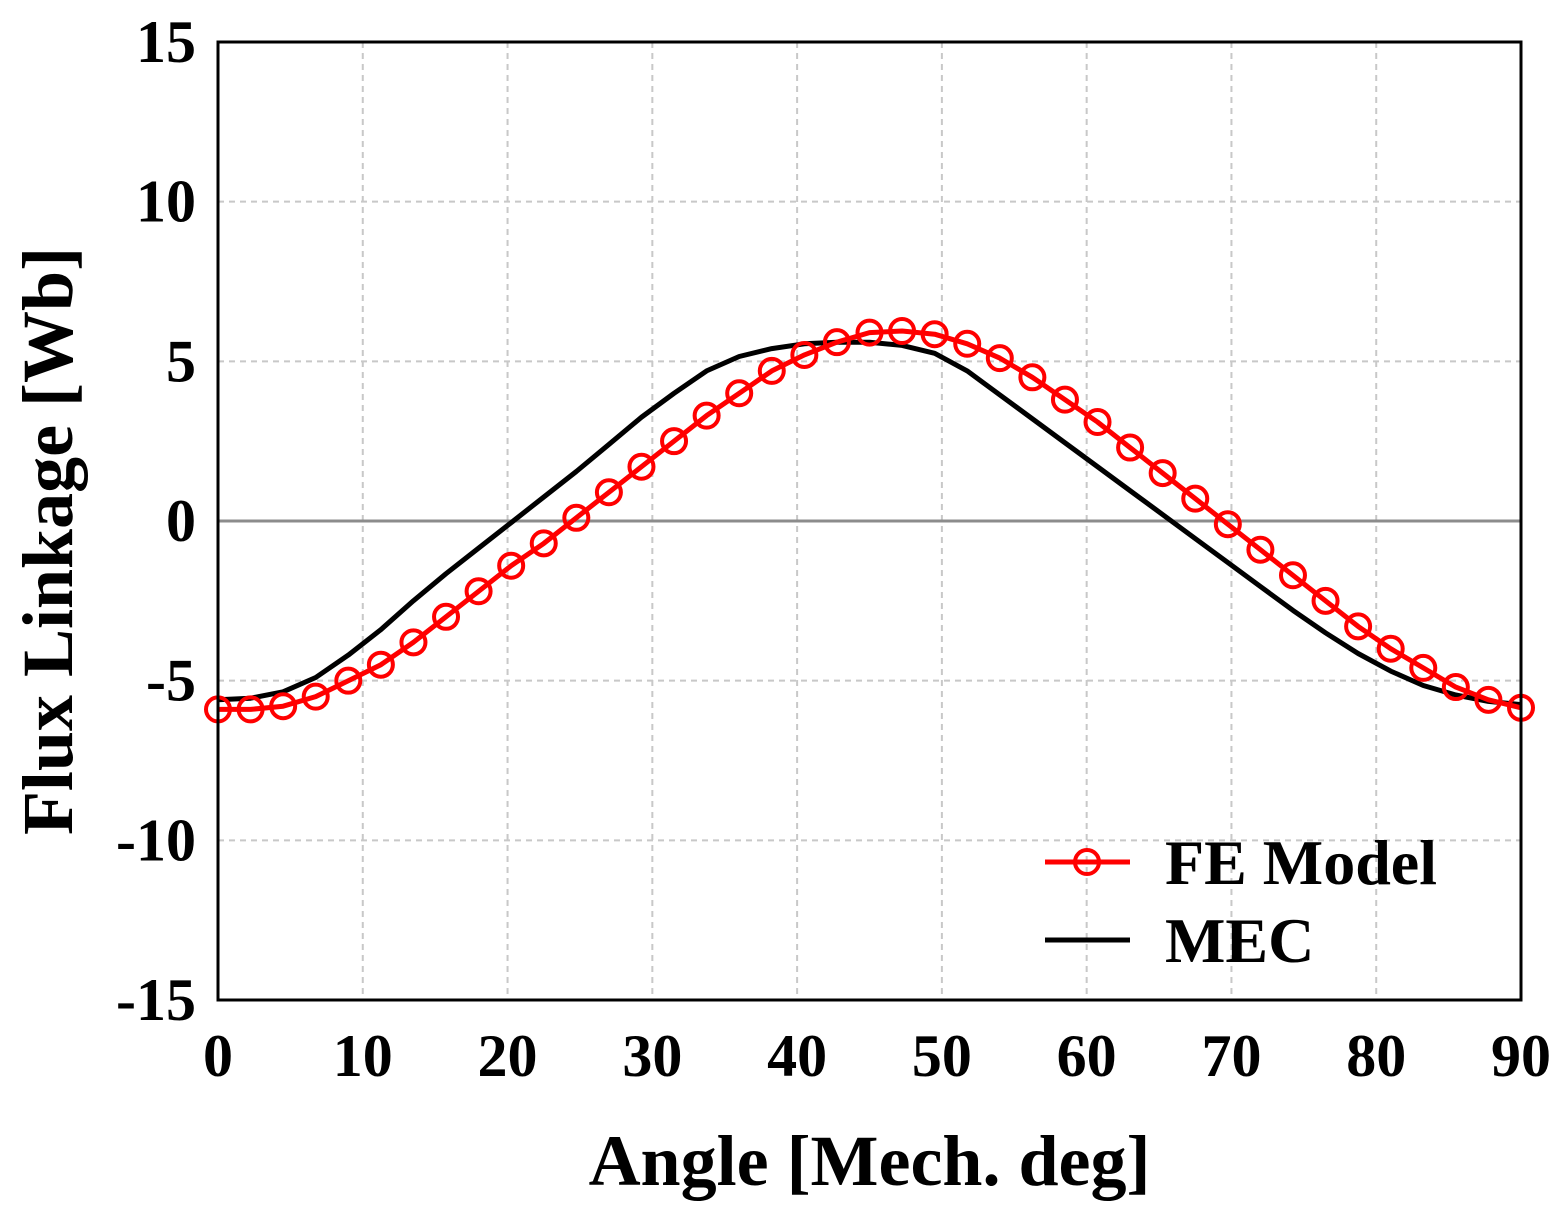 The image size is (1564, 1213). What do you see at coordinates (870, 1161) in the screenshot?
I see `x-axis-title: Angle [Mech. deg]` at bounding box center [870, 1161].